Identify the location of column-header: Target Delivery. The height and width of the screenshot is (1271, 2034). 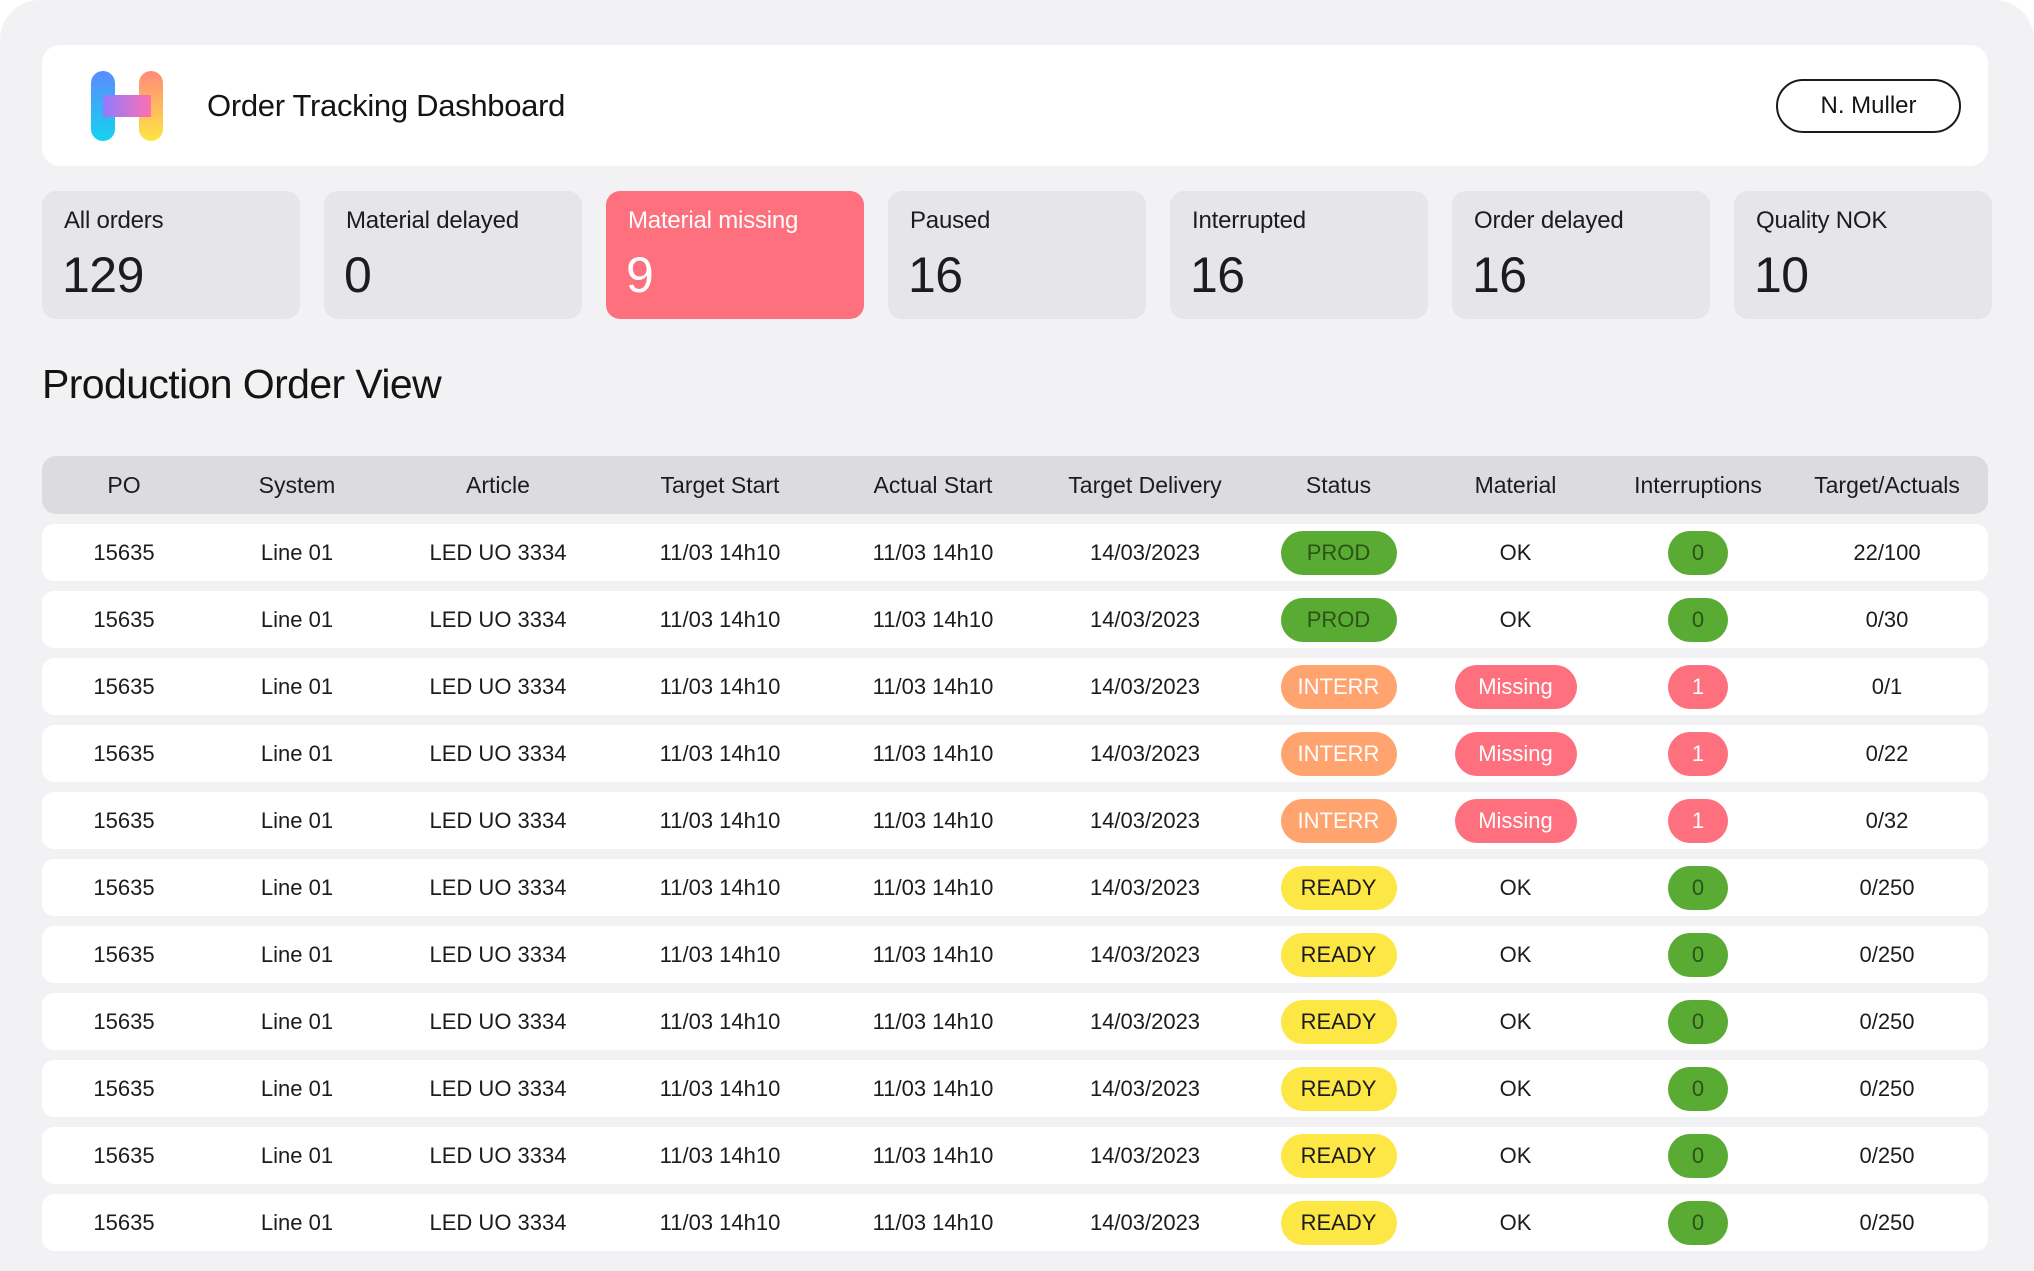
(1145, 484).